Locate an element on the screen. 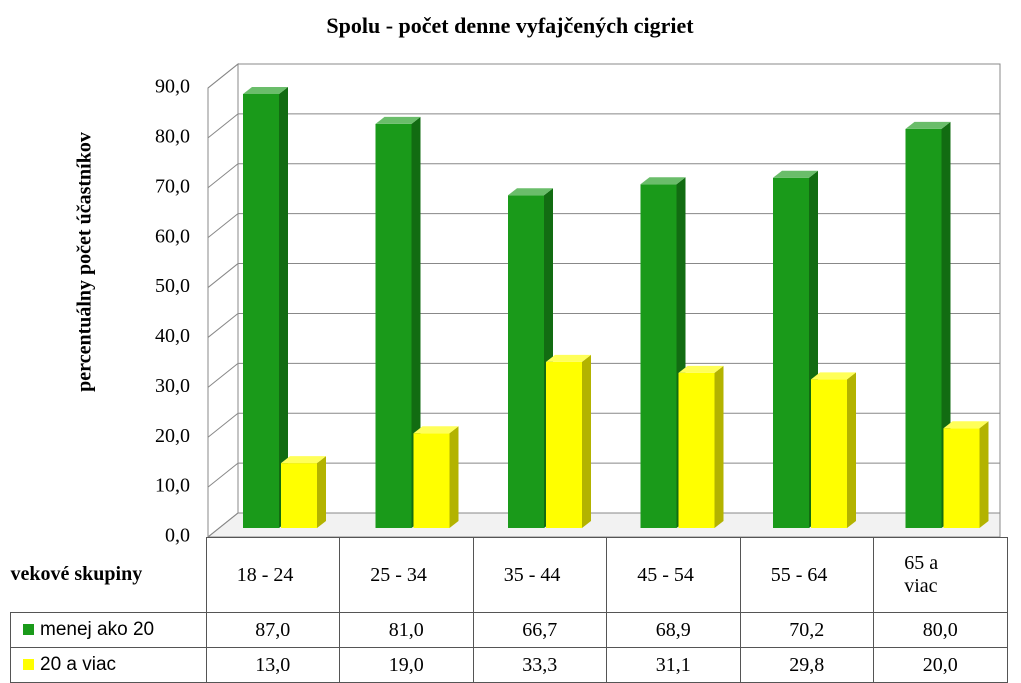  y-tick-label: 40,0 is located at coordinates (172, 336).